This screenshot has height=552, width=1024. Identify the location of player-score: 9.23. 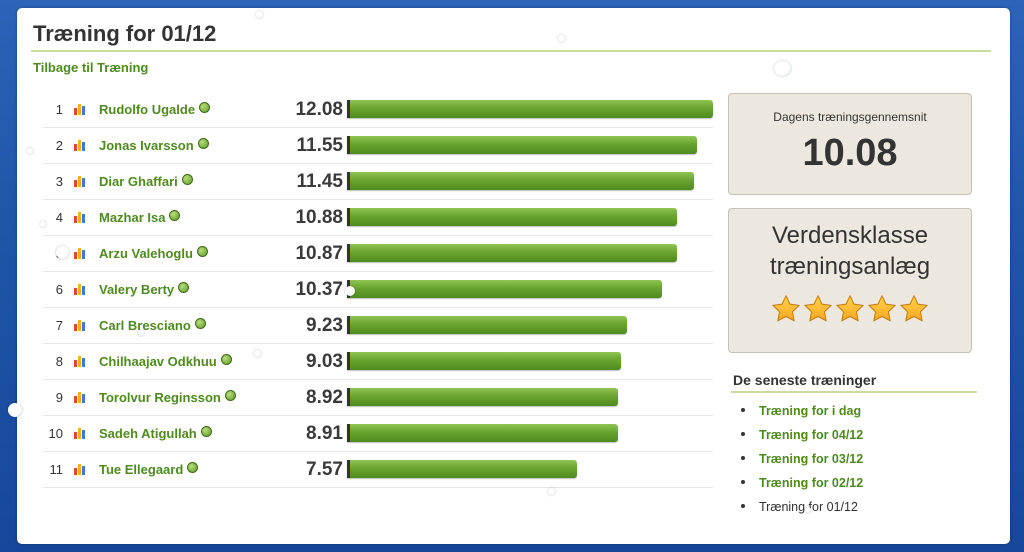
(324, 325).